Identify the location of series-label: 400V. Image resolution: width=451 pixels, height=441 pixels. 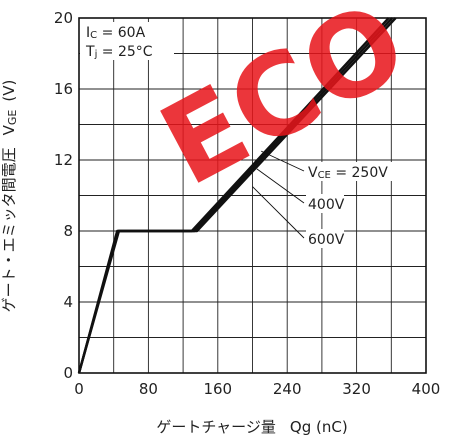
(326, 205).